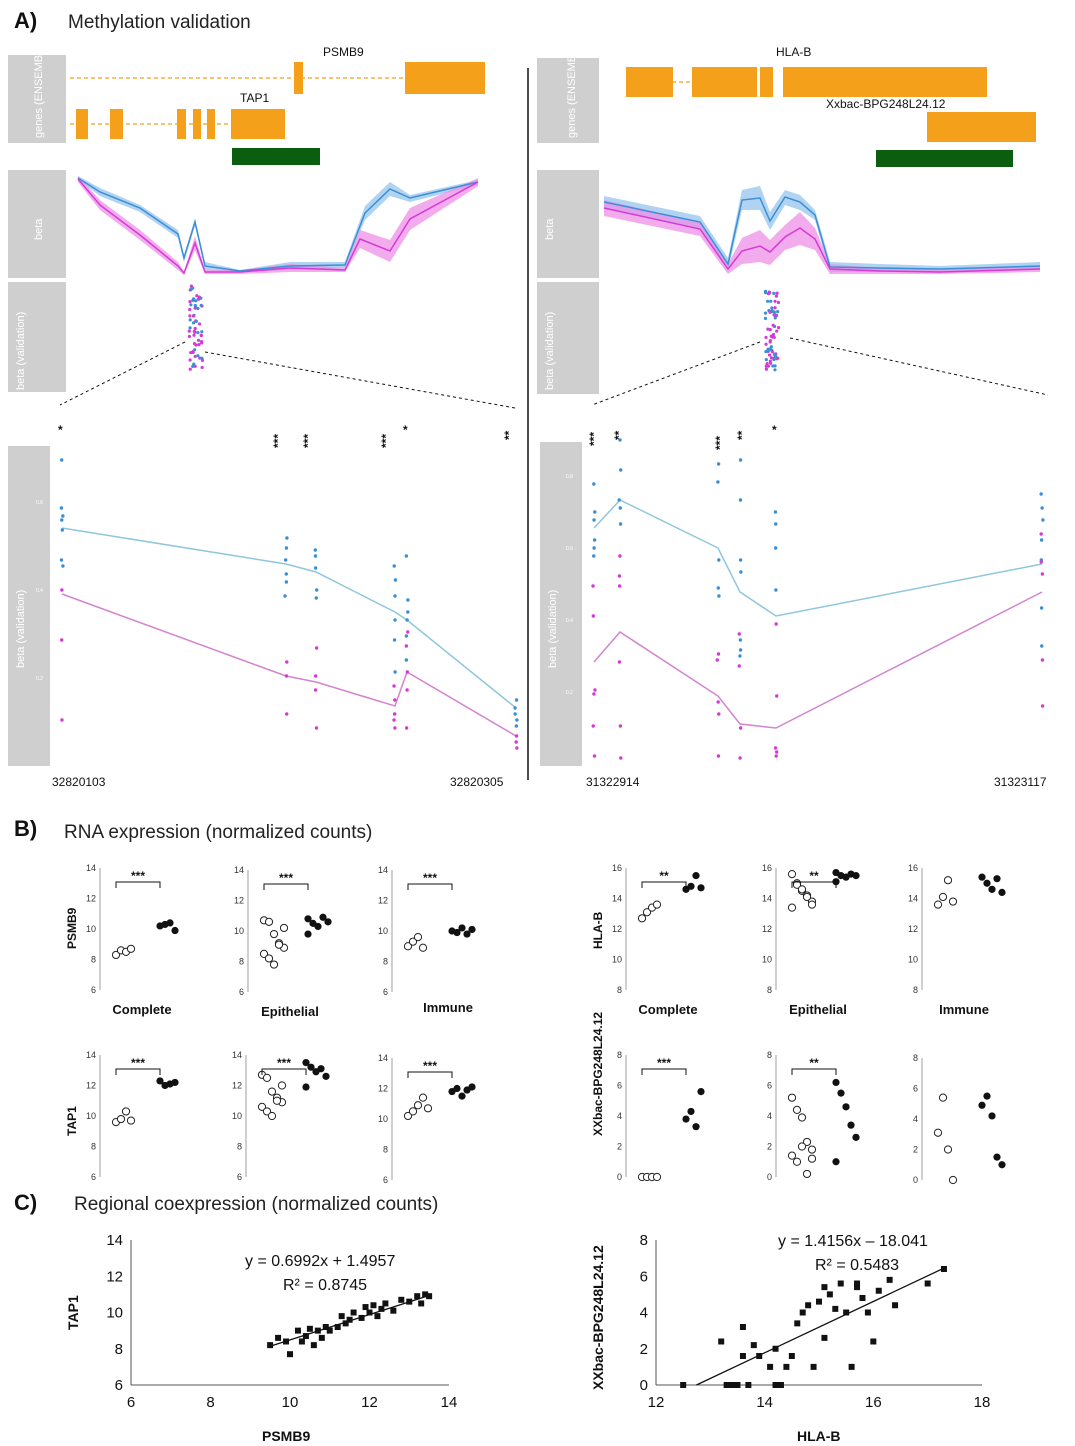 The width and height of the screenshot is (1075, 1446). What do you see at coordinates (278, 226) in the screenshot?
I see `beta-magenta-line` at bounding box center [278, 226].